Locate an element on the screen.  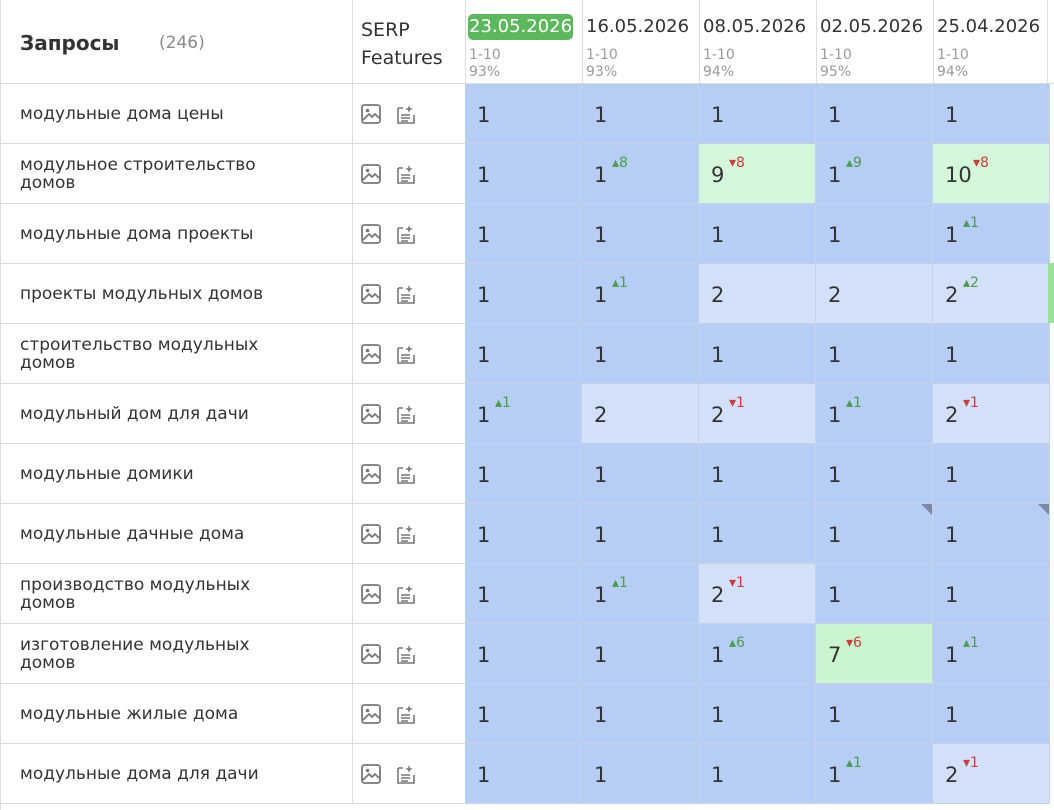
query-cell: производство модульных домов is located at coordinates (176, 594).